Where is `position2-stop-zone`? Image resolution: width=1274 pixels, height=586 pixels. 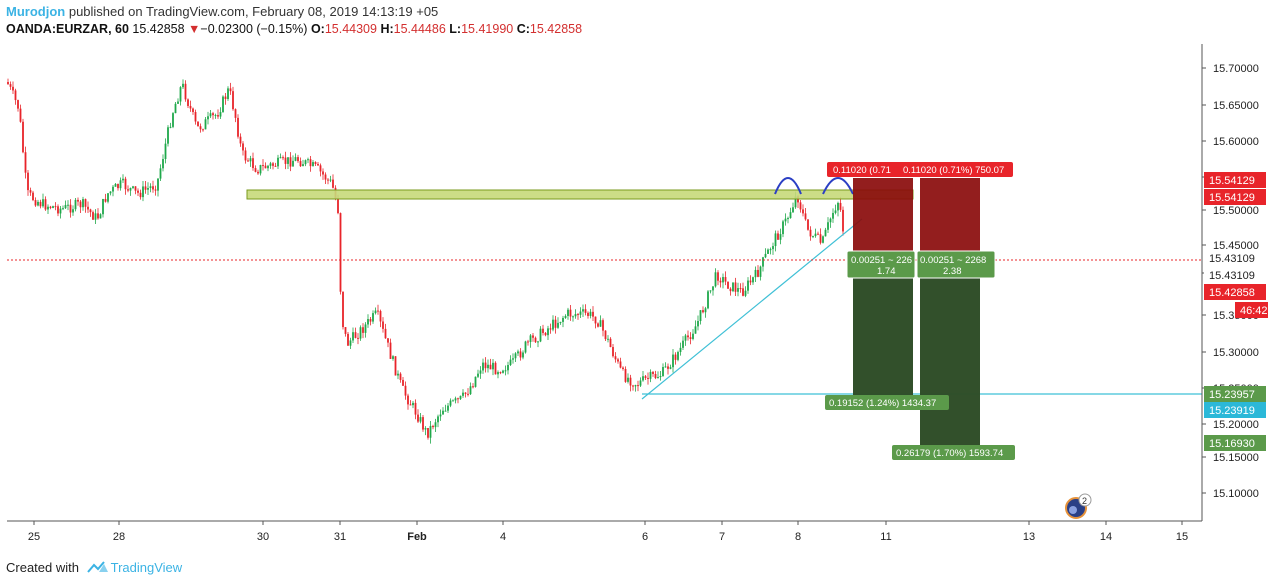
position2-stop-zone is located at coordinates (950, 219).